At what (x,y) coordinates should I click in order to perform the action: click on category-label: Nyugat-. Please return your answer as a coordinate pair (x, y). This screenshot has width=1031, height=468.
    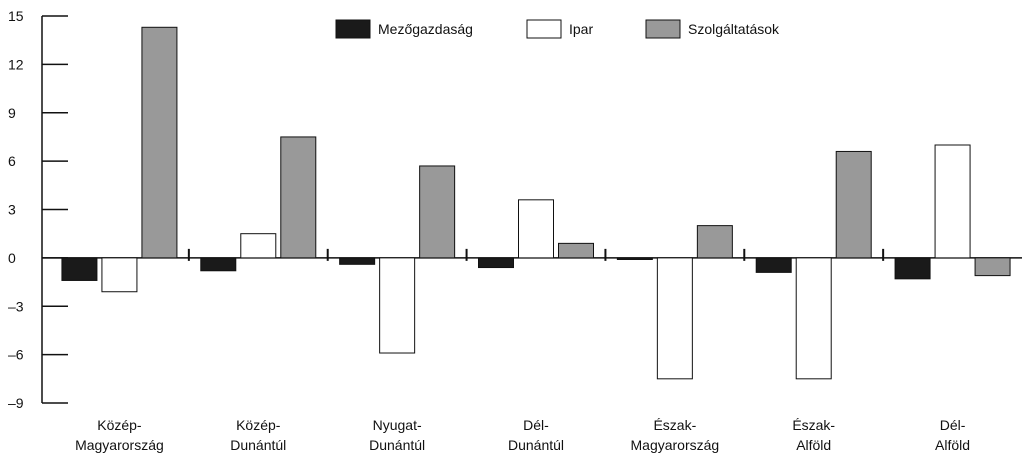
    Looking at the image, I should click on (397, 425).